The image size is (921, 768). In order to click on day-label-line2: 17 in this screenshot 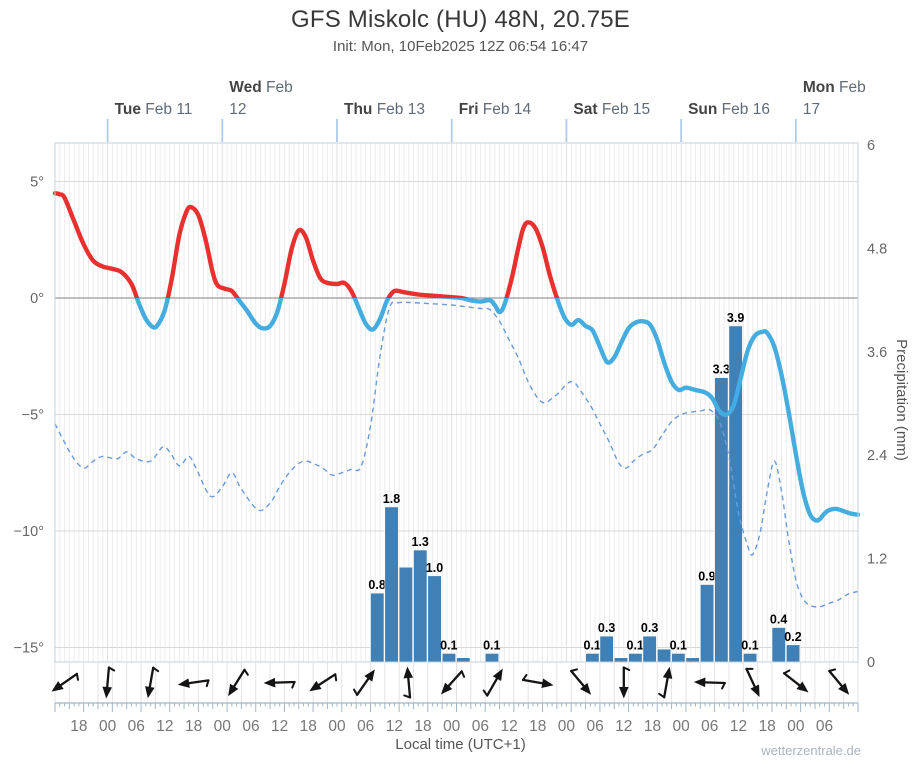, I will do `click(811, 109)`.